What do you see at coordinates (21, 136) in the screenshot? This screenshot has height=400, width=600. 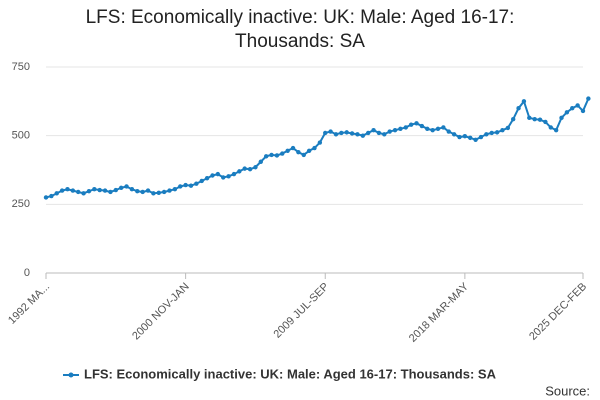 I see `y-tick-label: 500` at bounding box center [21, 136].